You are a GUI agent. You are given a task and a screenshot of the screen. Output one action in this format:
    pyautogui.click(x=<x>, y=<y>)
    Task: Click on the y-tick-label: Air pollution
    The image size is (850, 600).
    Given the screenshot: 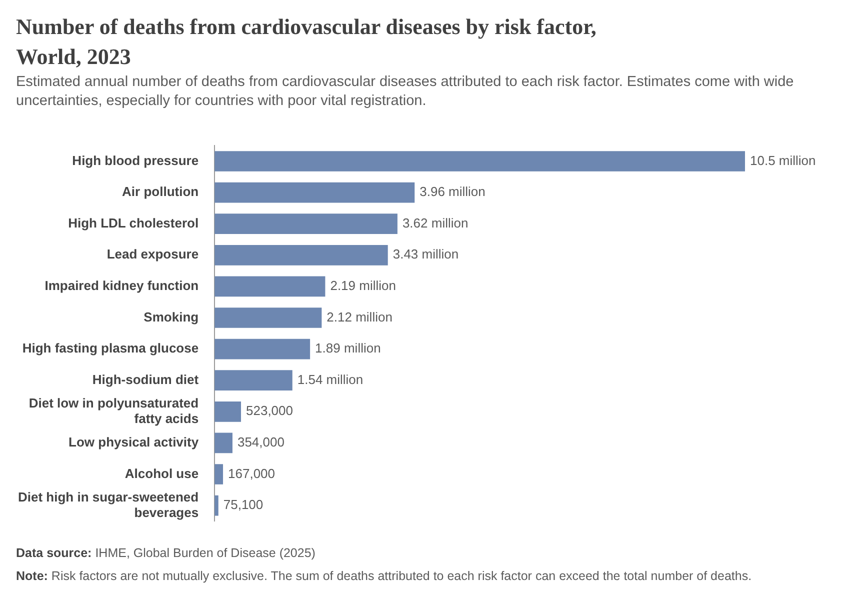 What is the action you would take?
    pyautogui.click(x=160, y=192)
    